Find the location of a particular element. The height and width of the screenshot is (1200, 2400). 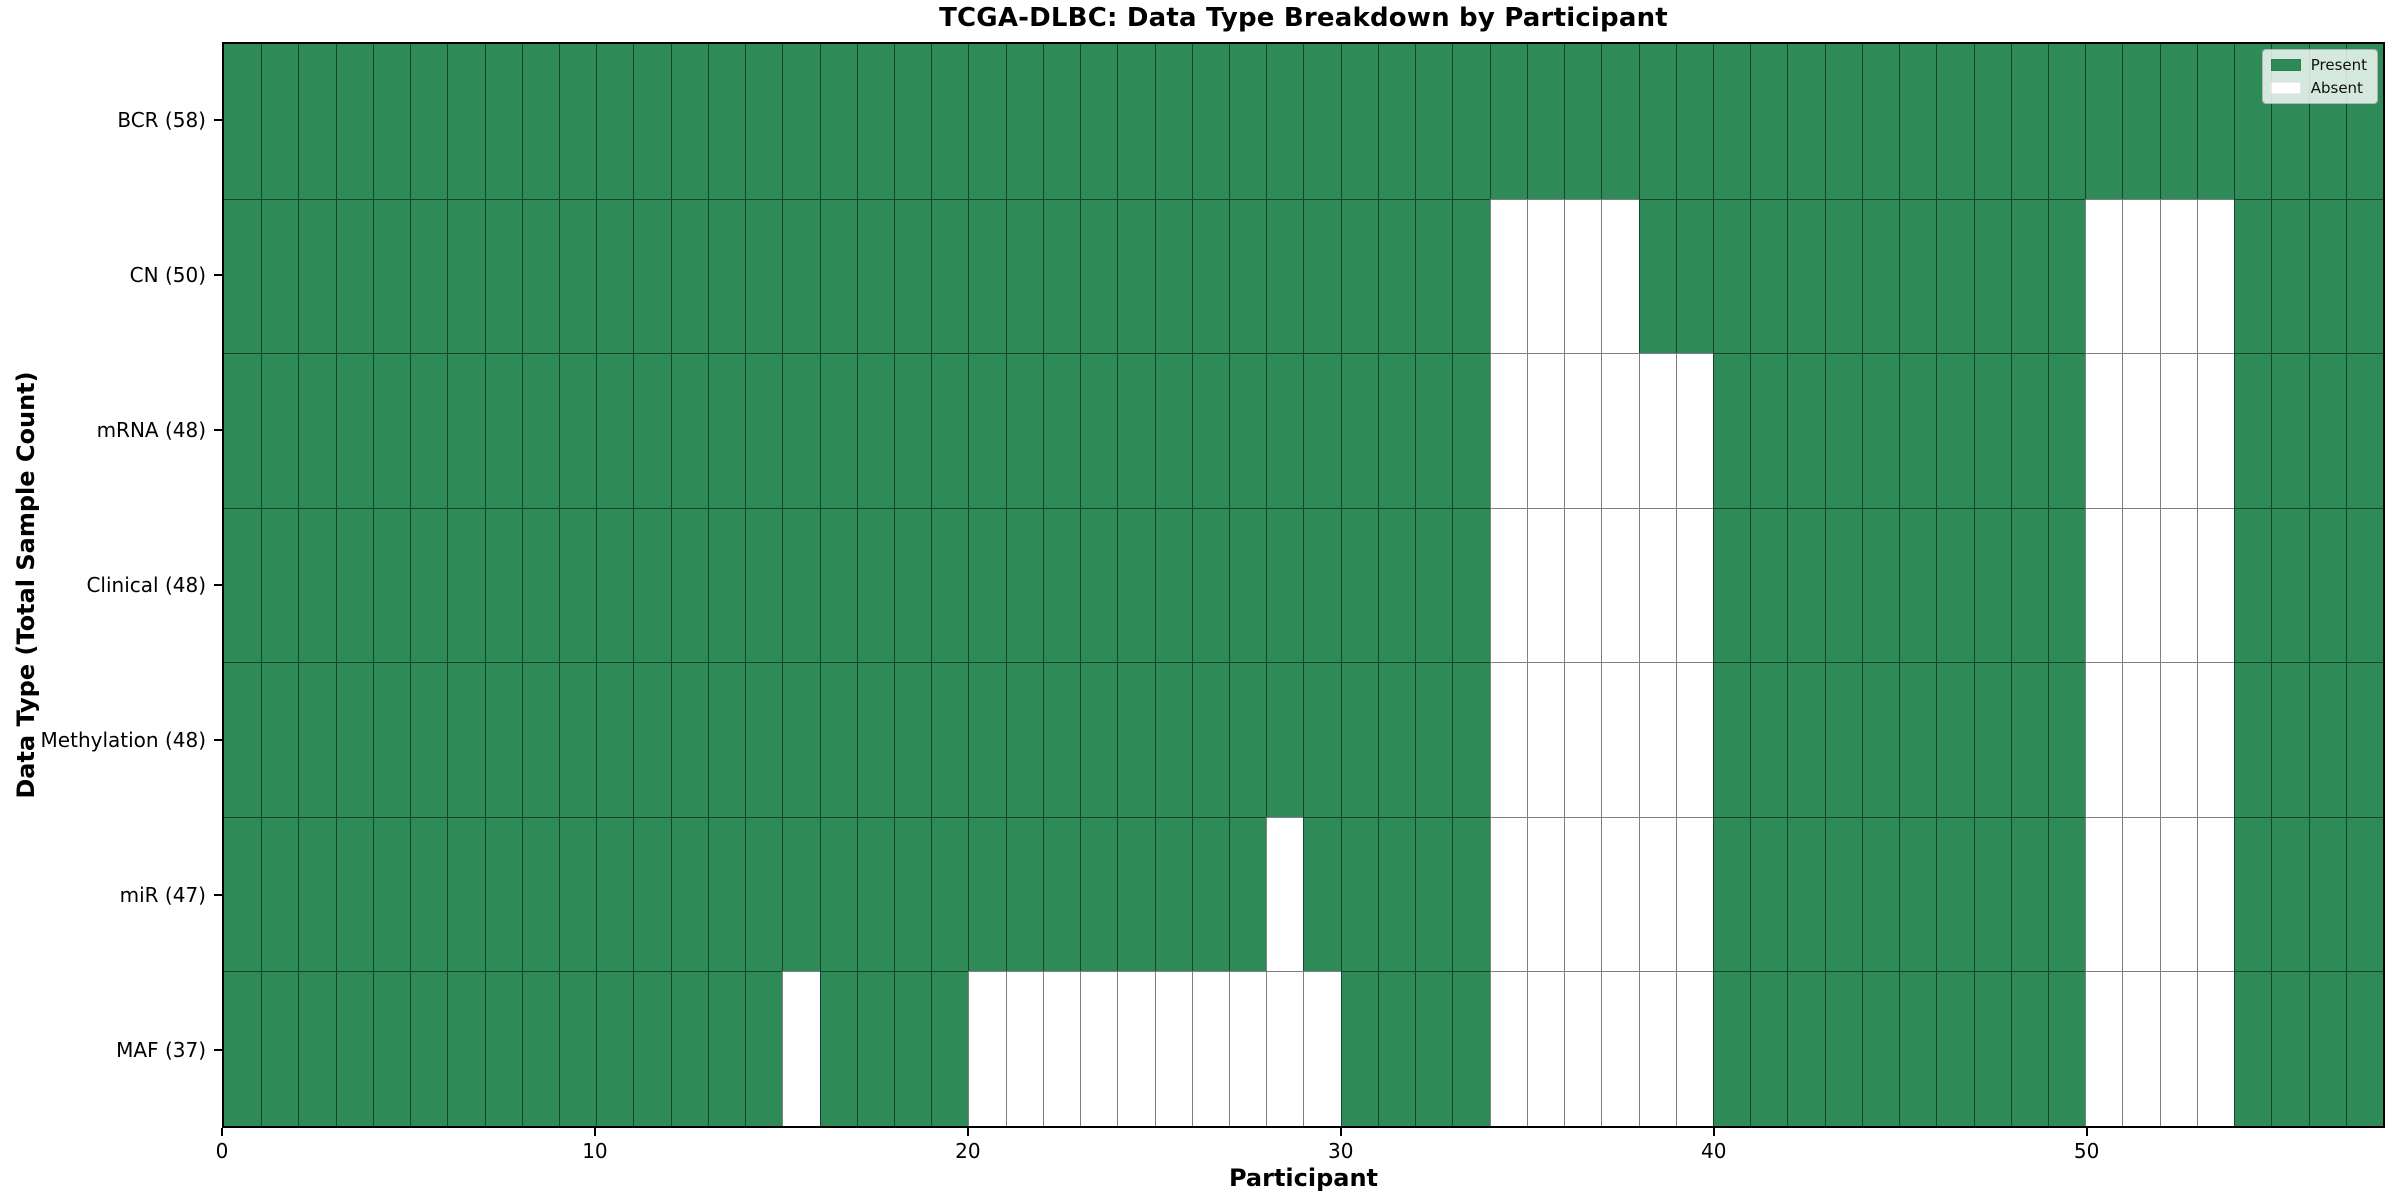

x-tick-label: 20 is located at coordinates (968, 1151).